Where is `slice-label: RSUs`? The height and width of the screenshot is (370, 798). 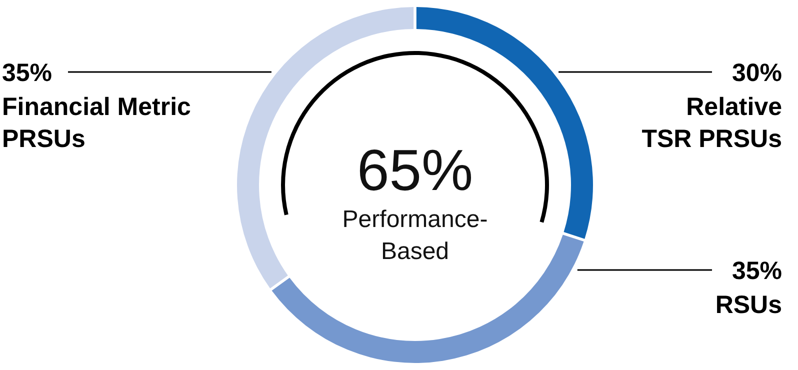
slice-label: RSUs is located at coordinates (748, 305).